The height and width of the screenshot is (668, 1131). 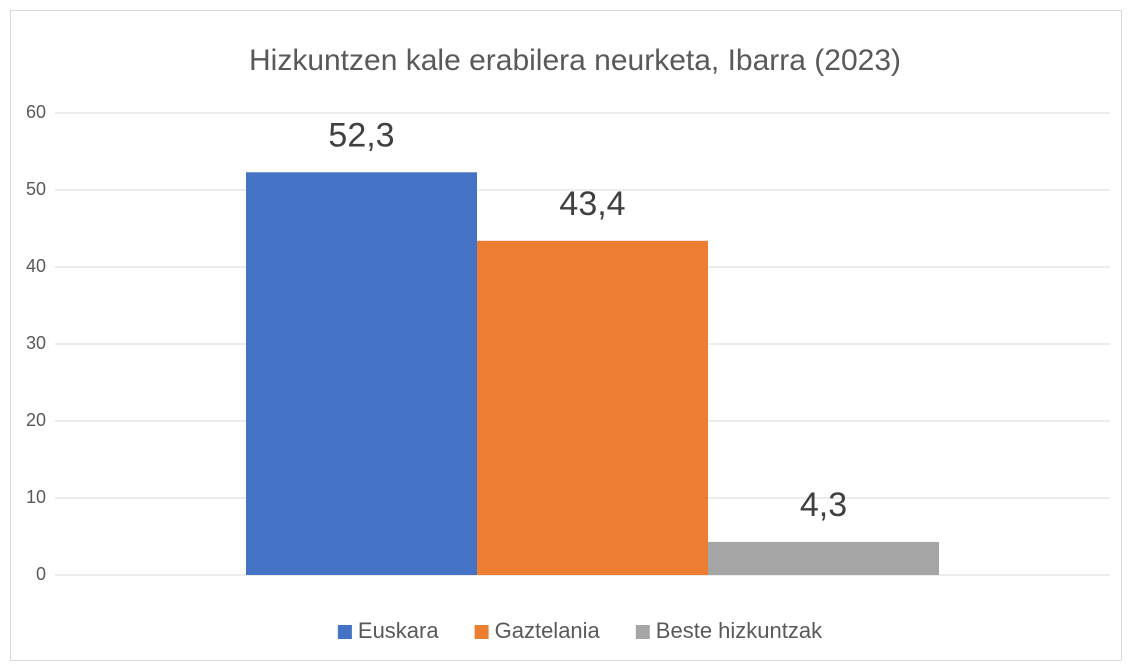 I want to click on legend-label: Gaztelania, so click(x=548, y=630).